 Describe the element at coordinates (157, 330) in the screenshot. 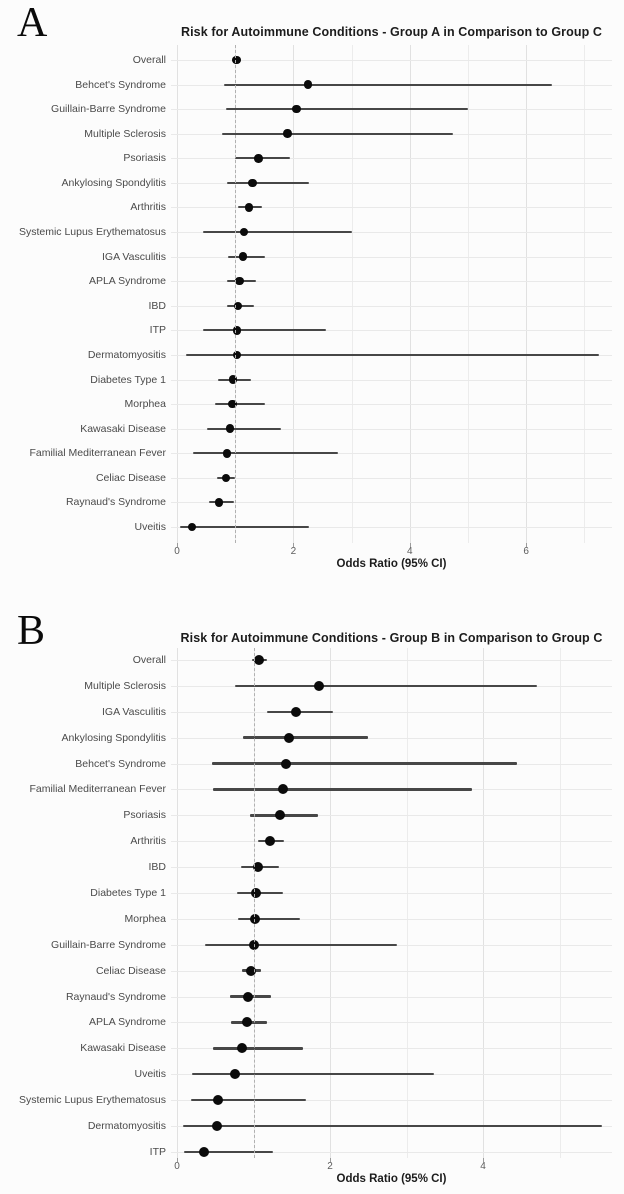

I see `row-label: ITP` at that location.